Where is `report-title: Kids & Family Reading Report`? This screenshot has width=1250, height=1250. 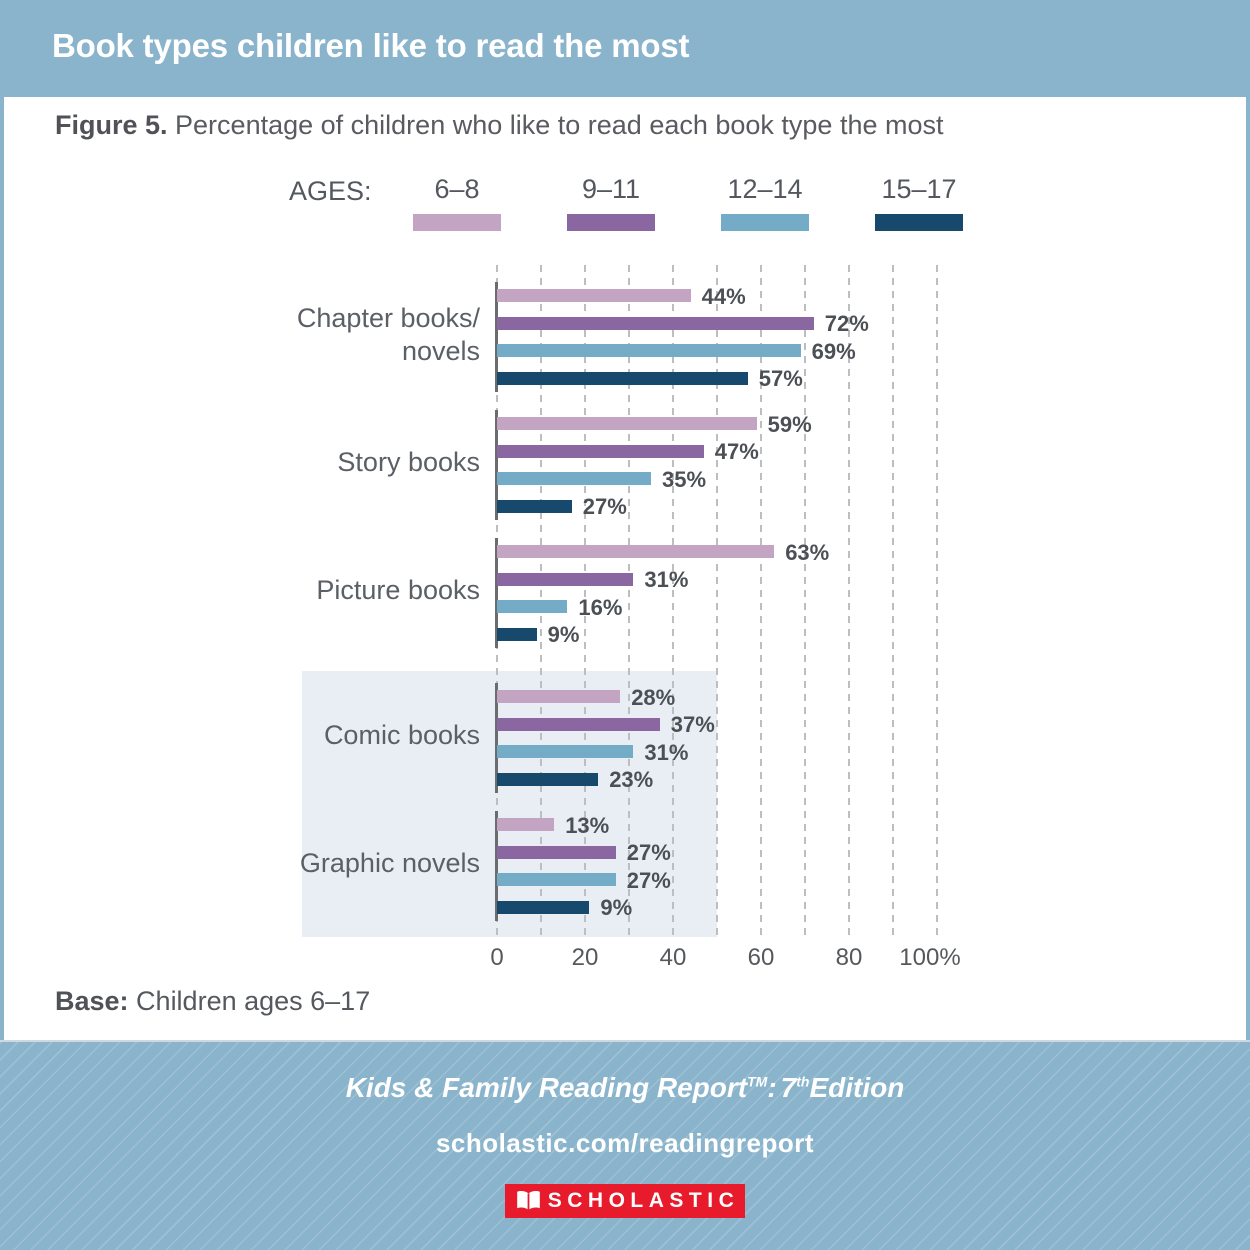 report-title: Kids & Family Reading Report is located at coordinates (546, 1087).